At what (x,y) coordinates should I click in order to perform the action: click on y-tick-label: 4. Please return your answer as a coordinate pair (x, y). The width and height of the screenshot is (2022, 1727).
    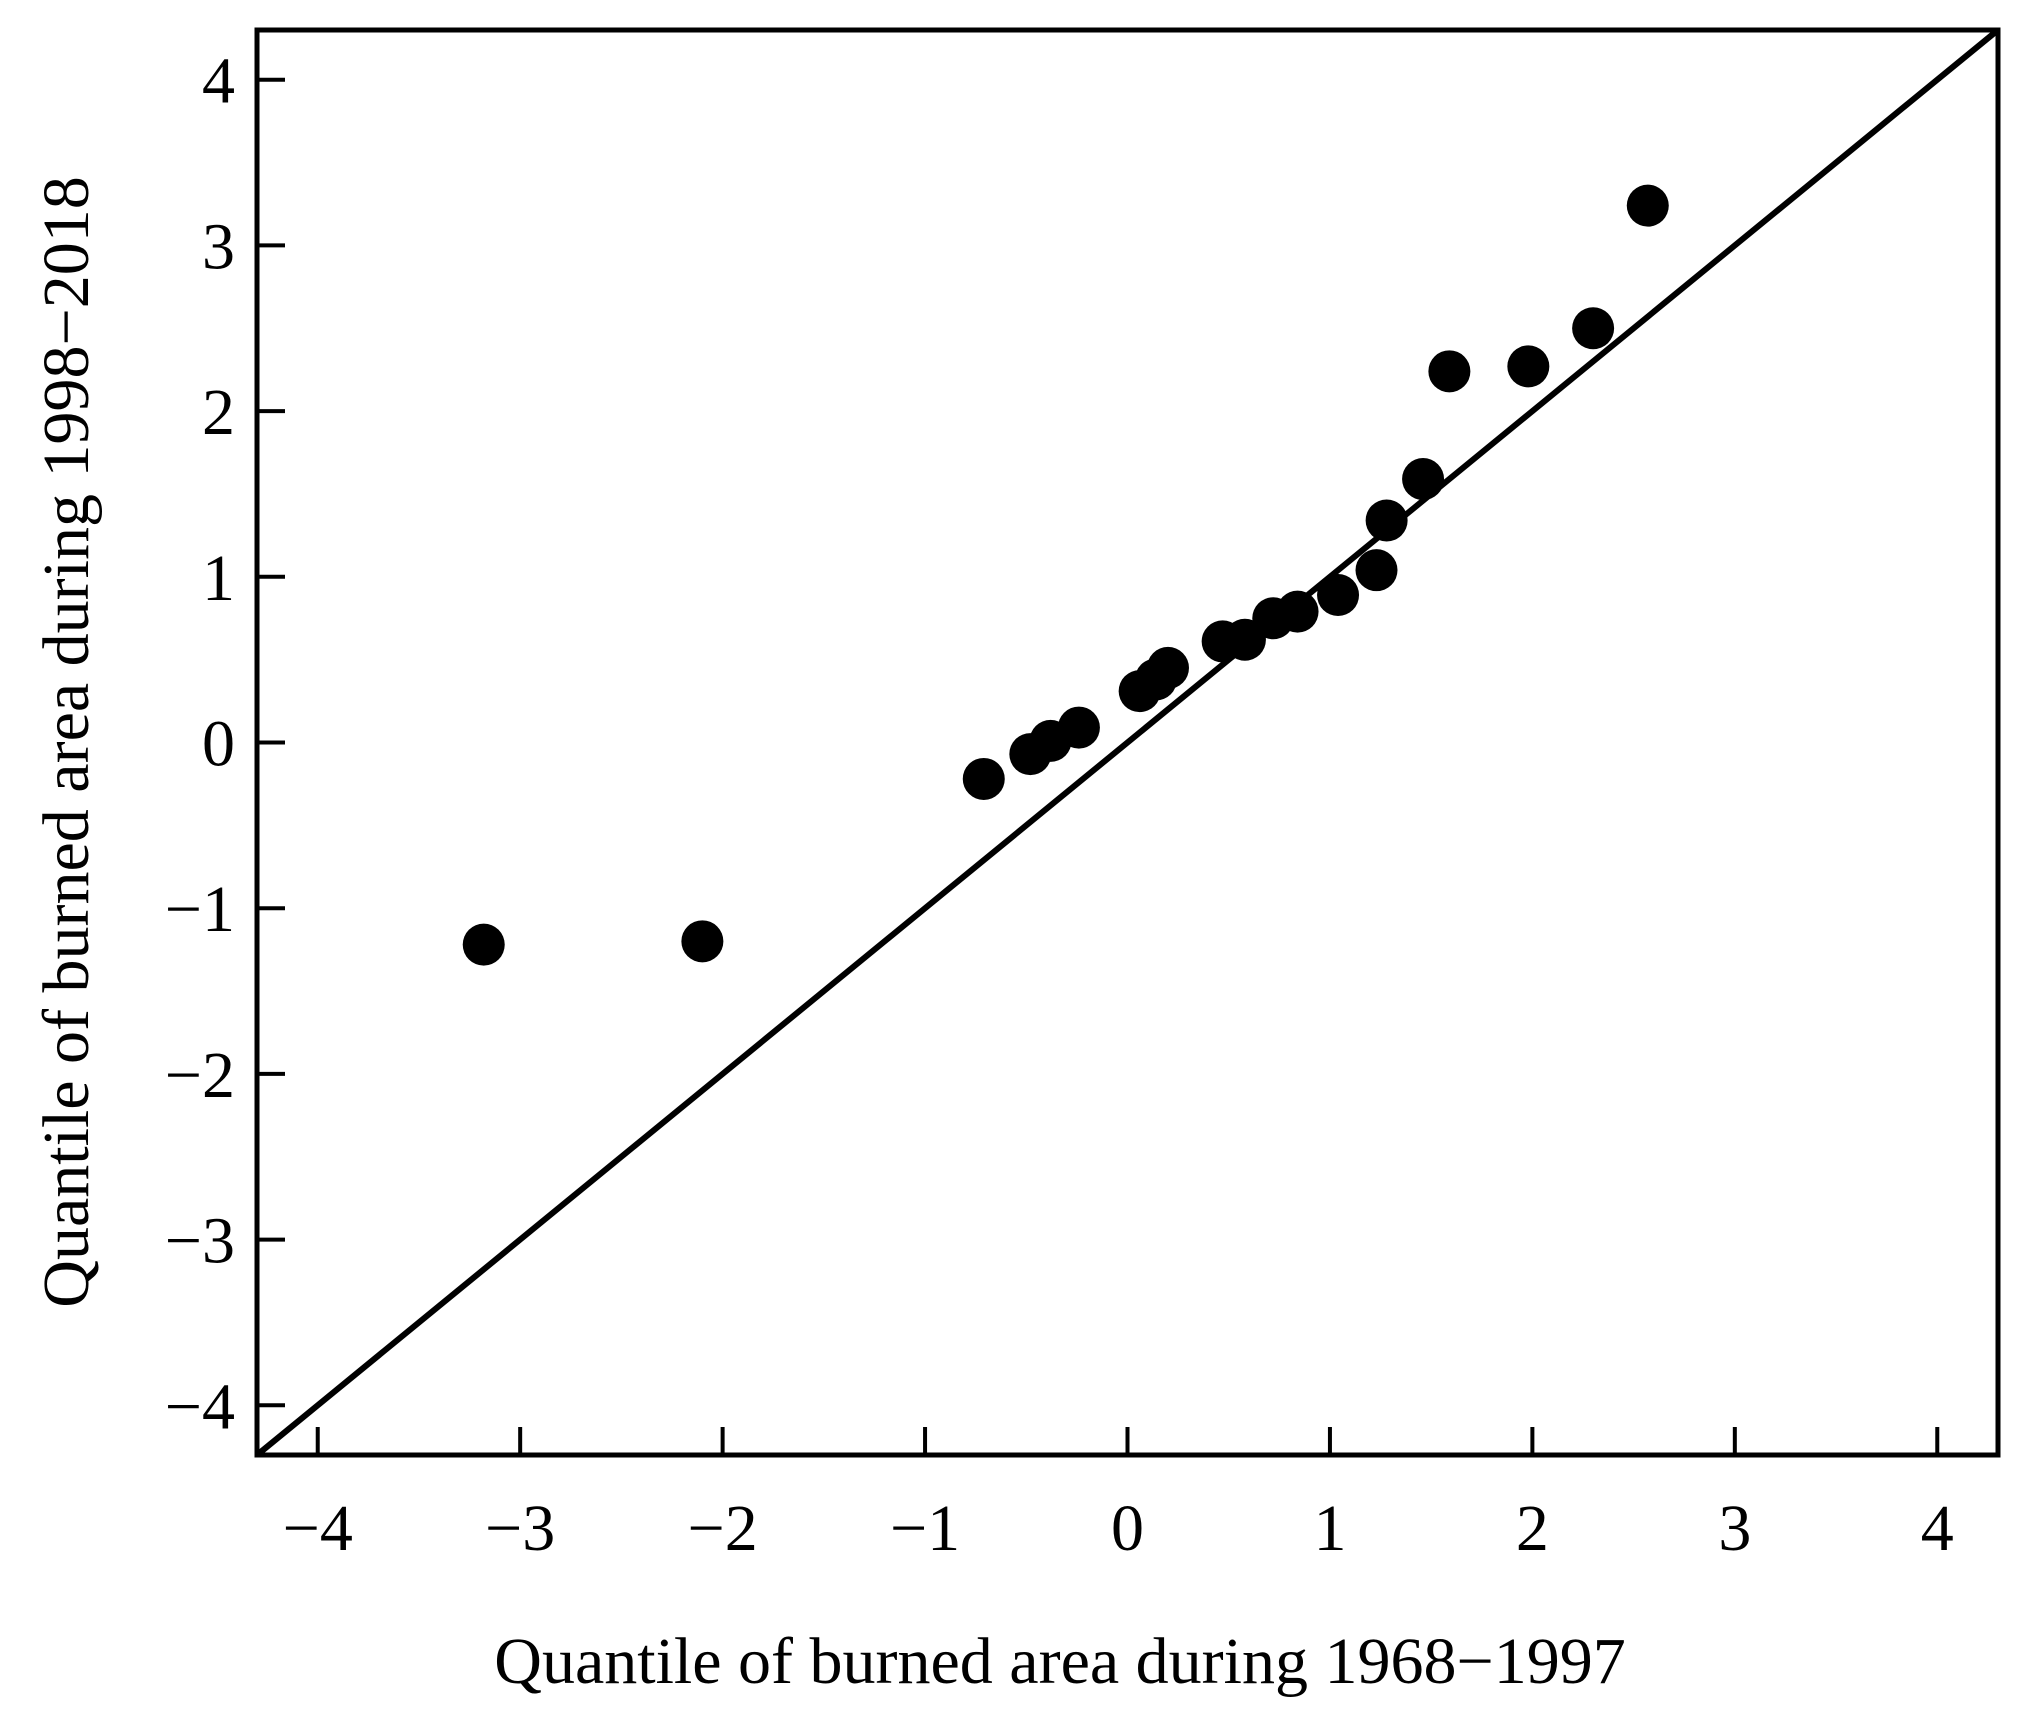
    Looking at the image, I should click on (218, 81).